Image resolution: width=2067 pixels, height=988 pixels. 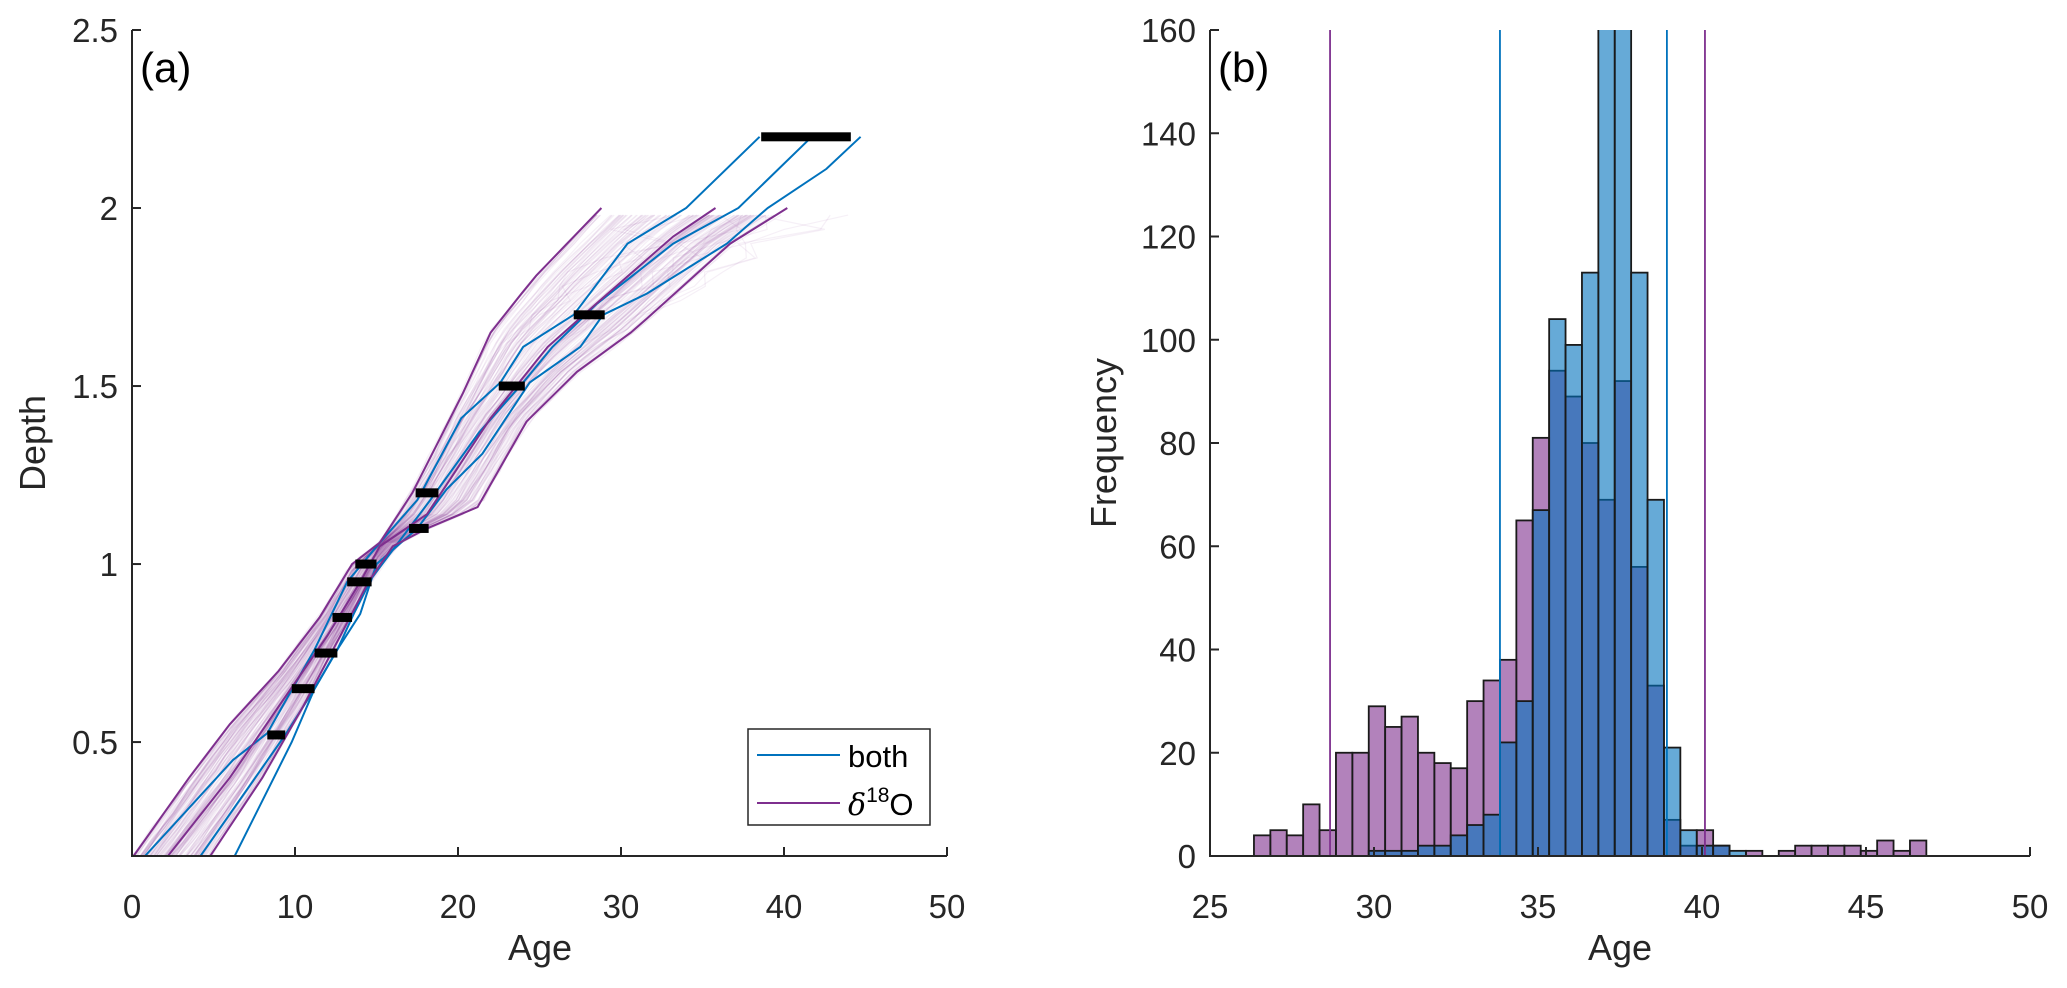 I want to click on x-tick-label: 45, so click(x=1866, y=906).